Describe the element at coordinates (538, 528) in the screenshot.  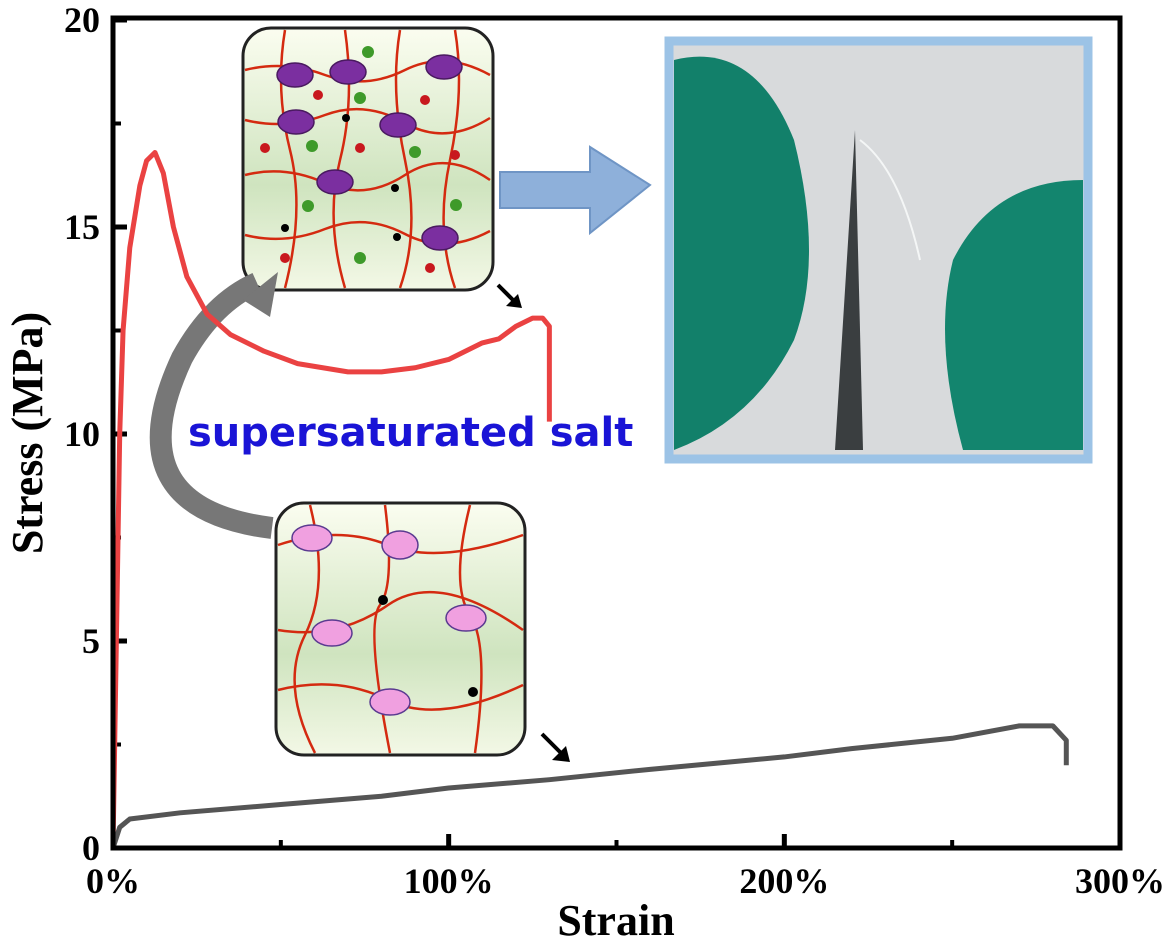
I see `pointer-heads` at that location.